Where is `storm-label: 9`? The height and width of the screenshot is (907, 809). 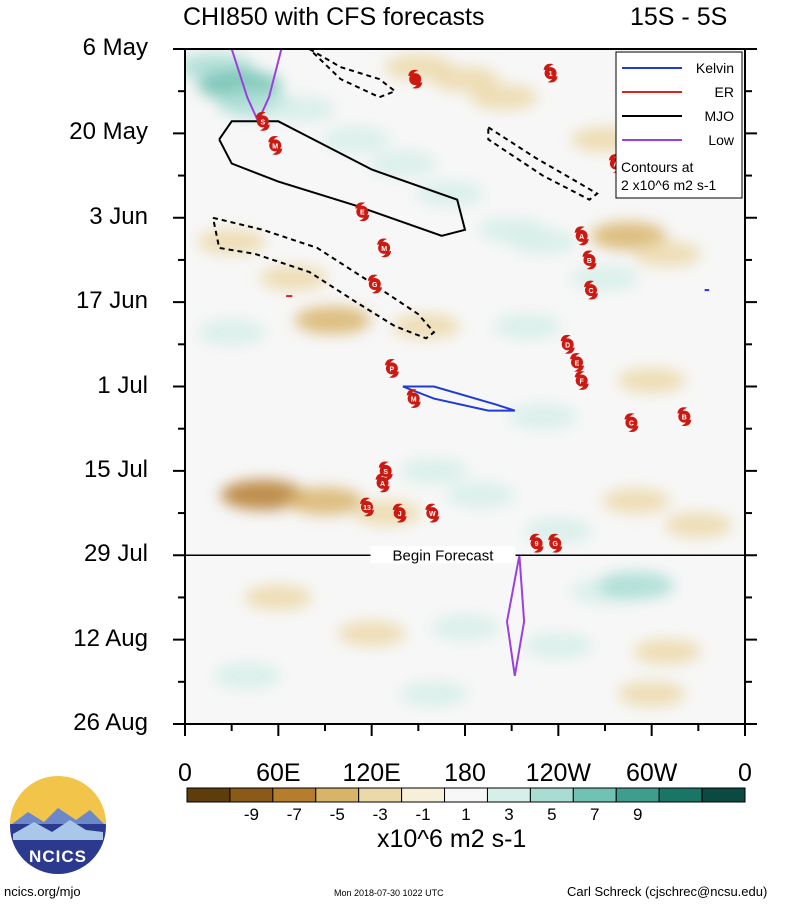 storm-label: 9 is located at coordinates (537, 544).